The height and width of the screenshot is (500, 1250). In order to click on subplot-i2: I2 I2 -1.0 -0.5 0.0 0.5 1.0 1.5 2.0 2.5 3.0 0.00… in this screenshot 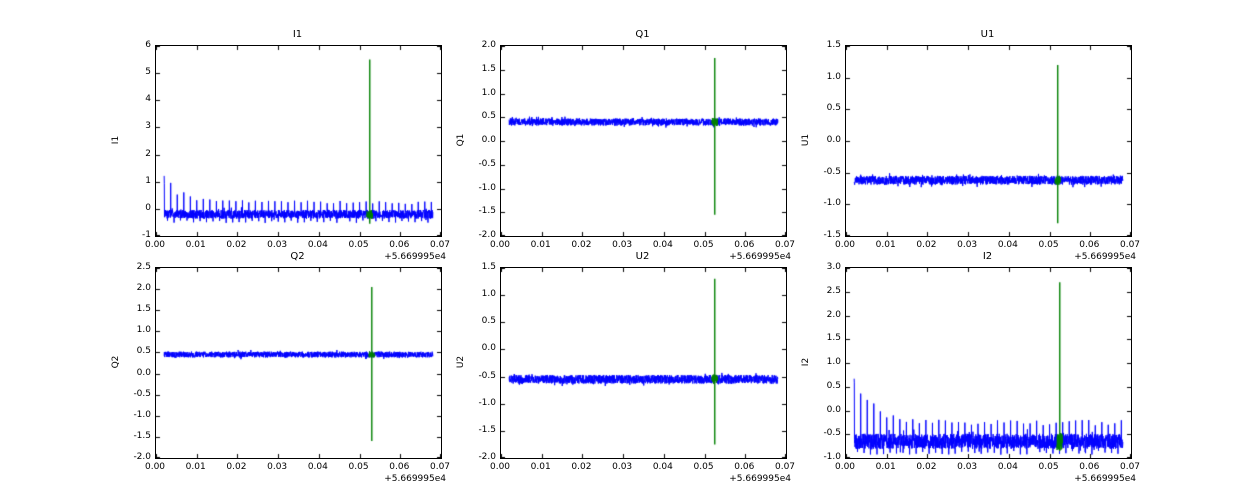, I will do `click(970, 367)`.